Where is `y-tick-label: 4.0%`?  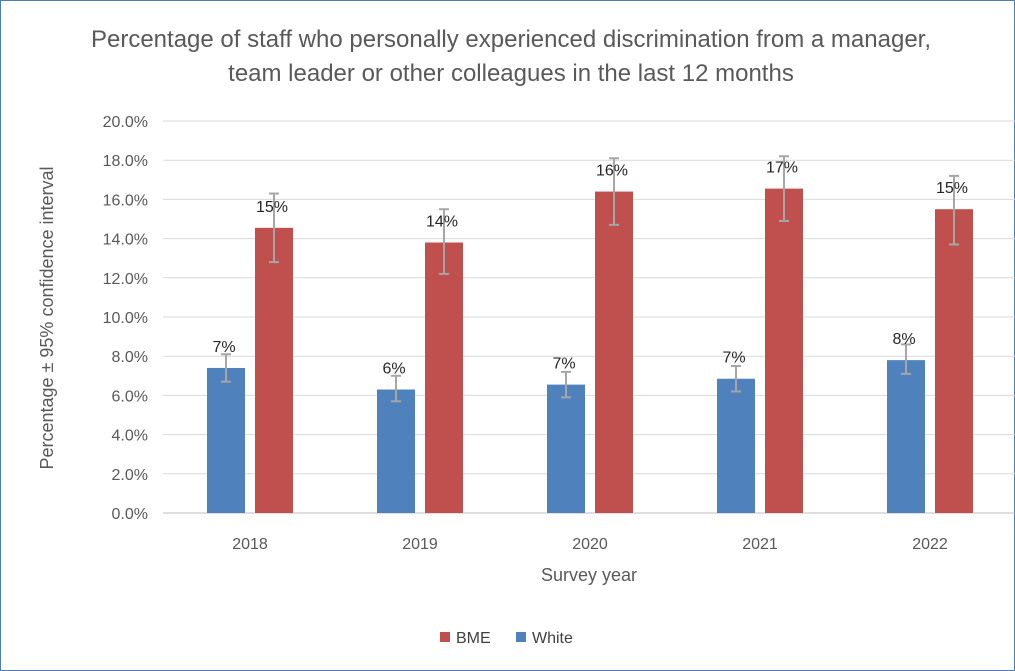
y-tick-label: 4.0% is located at coordinates (130, 436).